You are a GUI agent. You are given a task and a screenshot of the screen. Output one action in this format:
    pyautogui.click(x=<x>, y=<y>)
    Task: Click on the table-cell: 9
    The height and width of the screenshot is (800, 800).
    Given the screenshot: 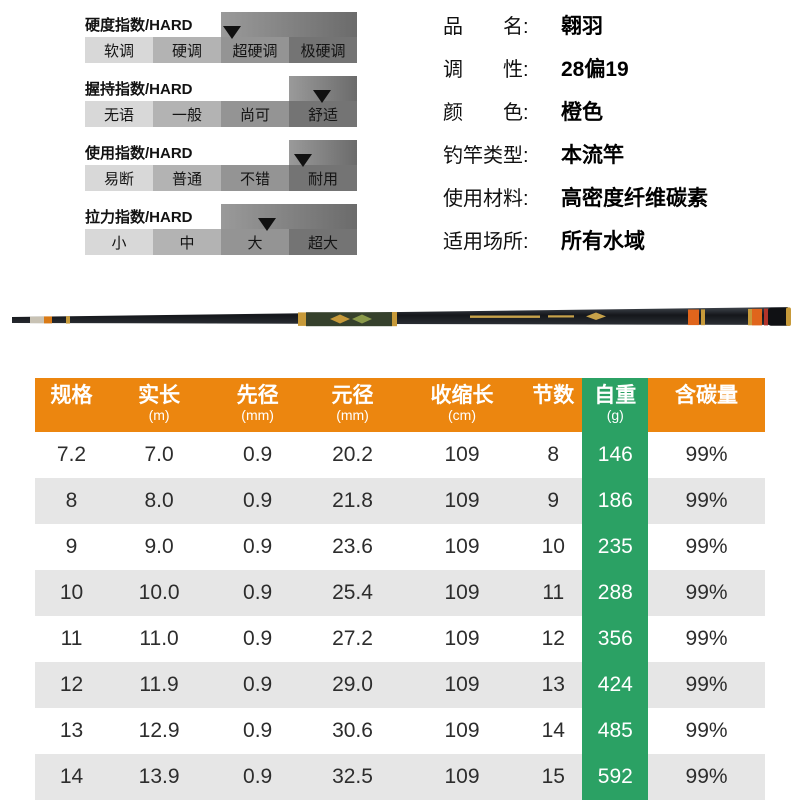 What is the action you would take?
    pyautogui.click(x=553, y=500)
    